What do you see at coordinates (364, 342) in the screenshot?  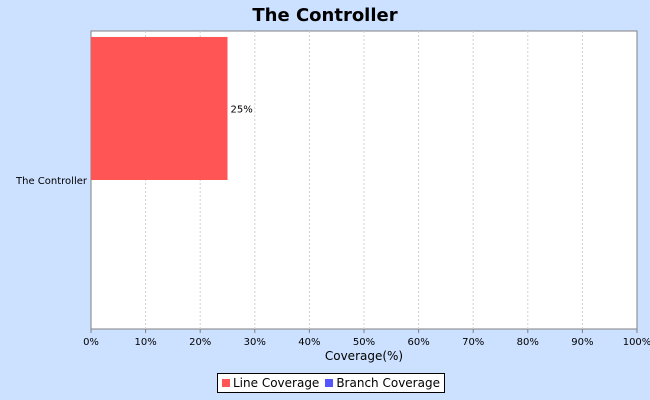 I see `x-tick-label: 50%` at bounding box center [364, 342].